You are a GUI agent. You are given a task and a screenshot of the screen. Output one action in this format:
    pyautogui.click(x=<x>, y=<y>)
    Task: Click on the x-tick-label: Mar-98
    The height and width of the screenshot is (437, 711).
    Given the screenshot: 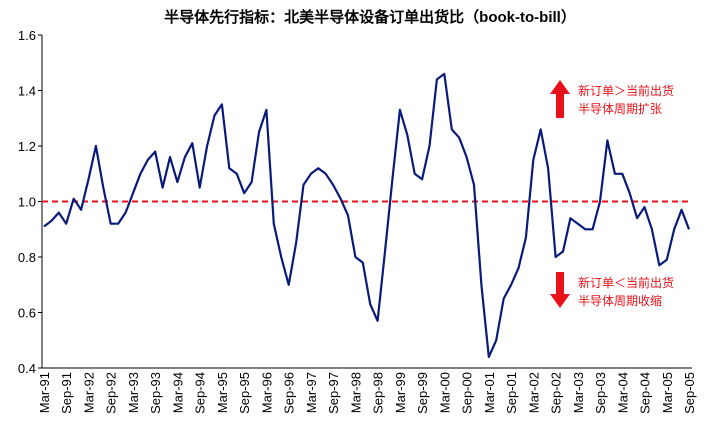 What is the action you would take?
    pyautogui.click(x=355, y=392)
    